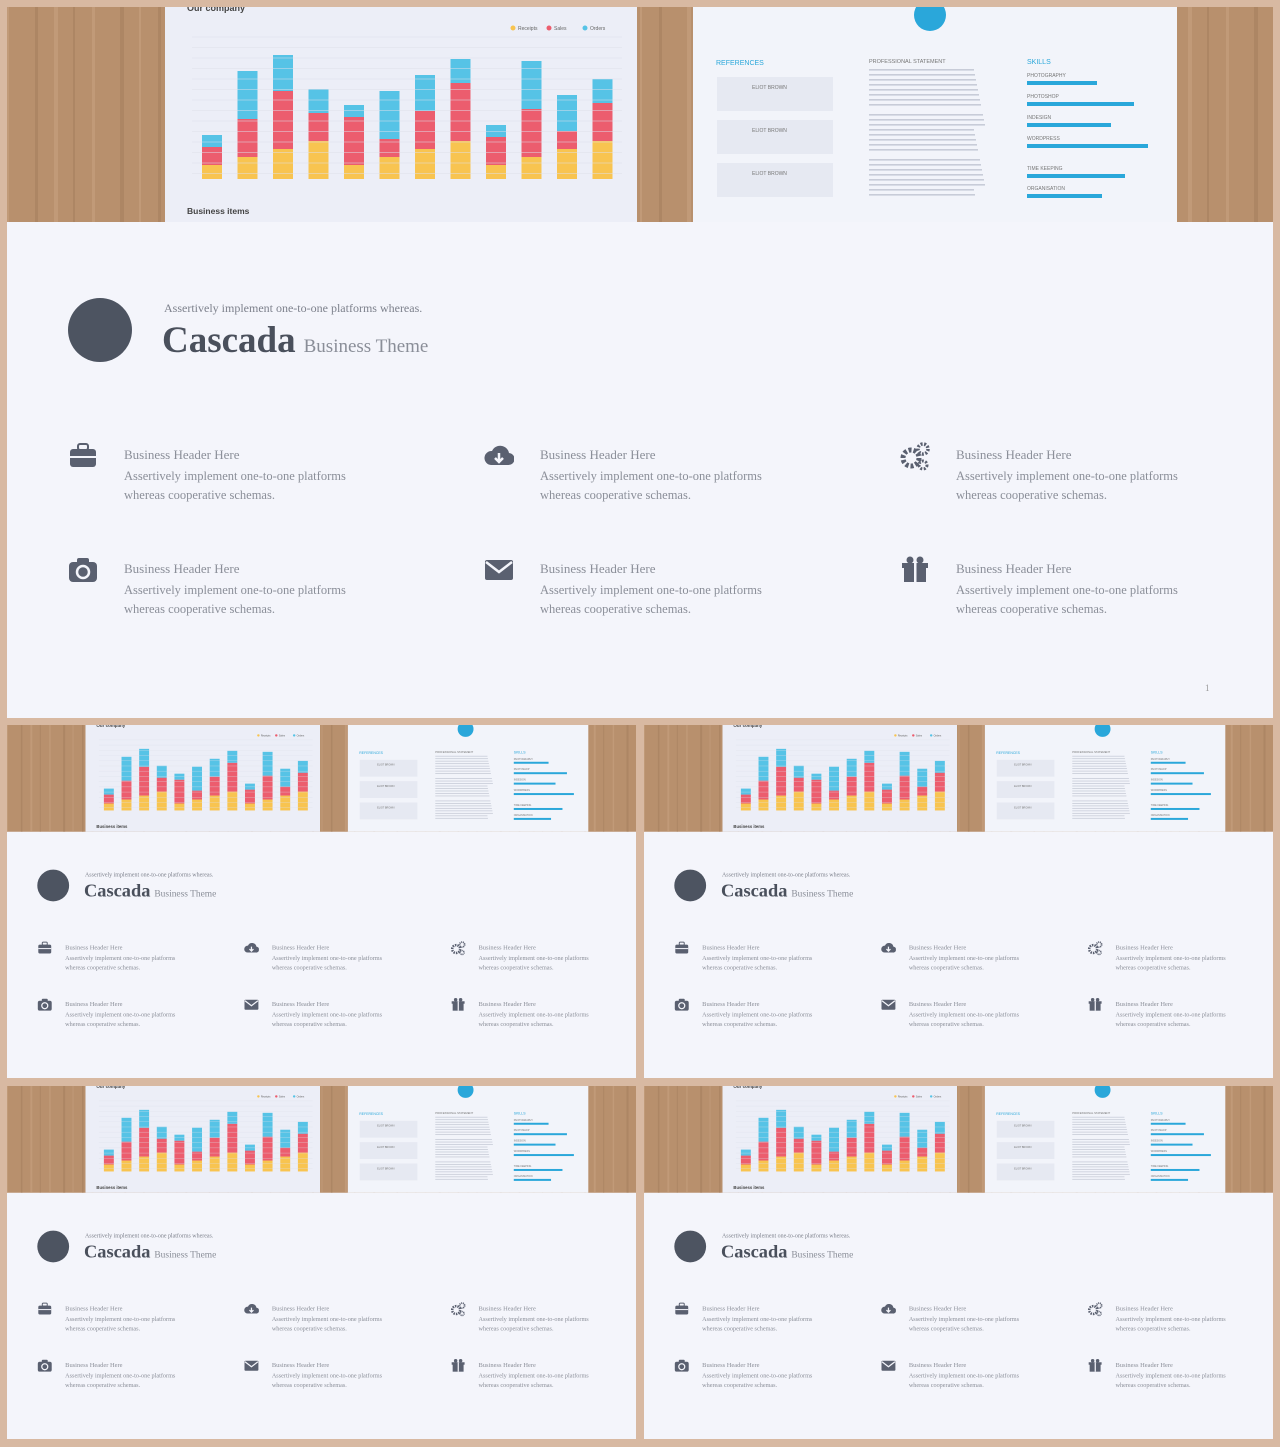 The image size is (1280, 1447). Describe the element at coordinates (295, 340) in the screenshot. I see `title: Cascada Business Theme` at that location.